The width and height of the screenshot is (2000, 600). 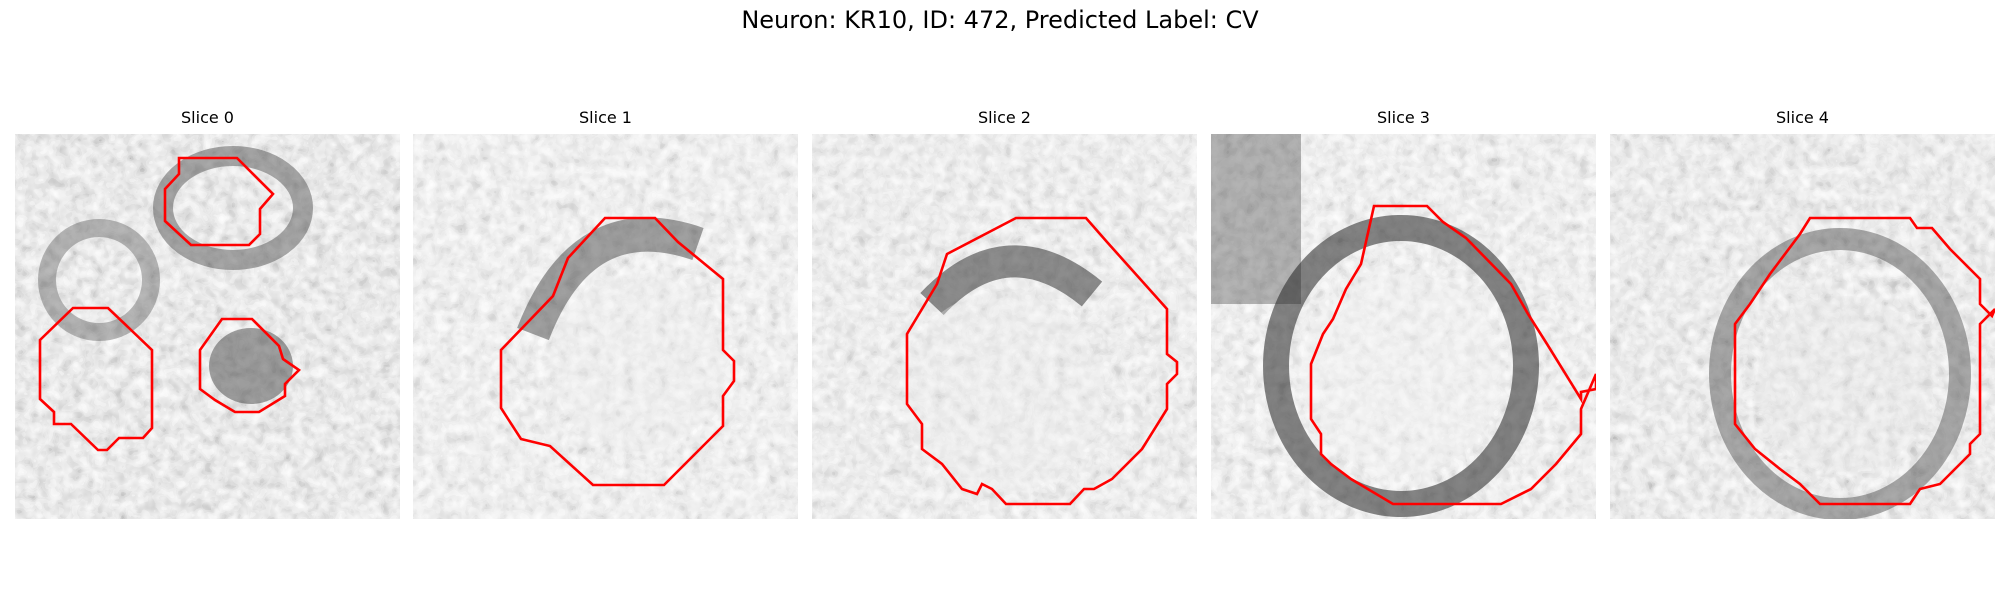 What do you see at coordinates (1802, 117) in the screenshot?
I see `slice-title-4: Slice 4` at bounding box center [1802, 117].